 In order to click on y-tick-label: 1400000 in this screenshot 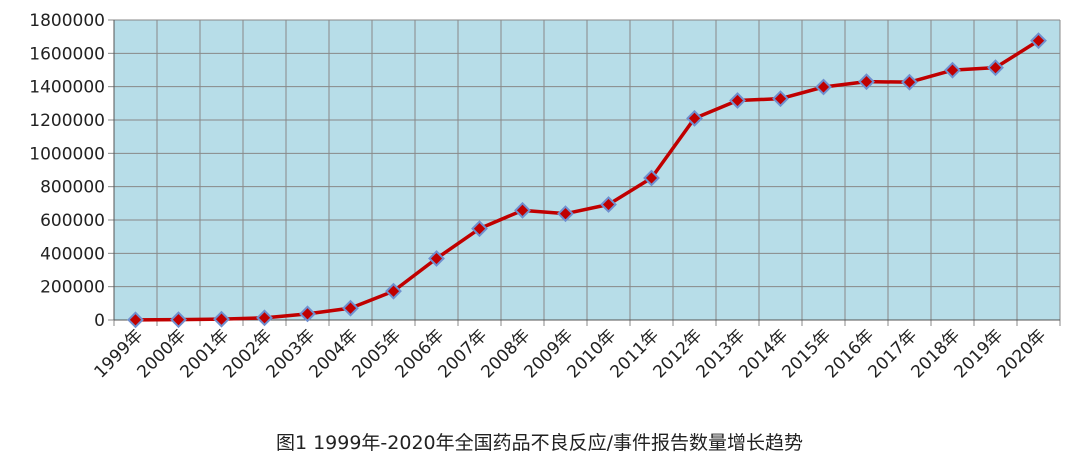, I will do `click(67, 88)`.